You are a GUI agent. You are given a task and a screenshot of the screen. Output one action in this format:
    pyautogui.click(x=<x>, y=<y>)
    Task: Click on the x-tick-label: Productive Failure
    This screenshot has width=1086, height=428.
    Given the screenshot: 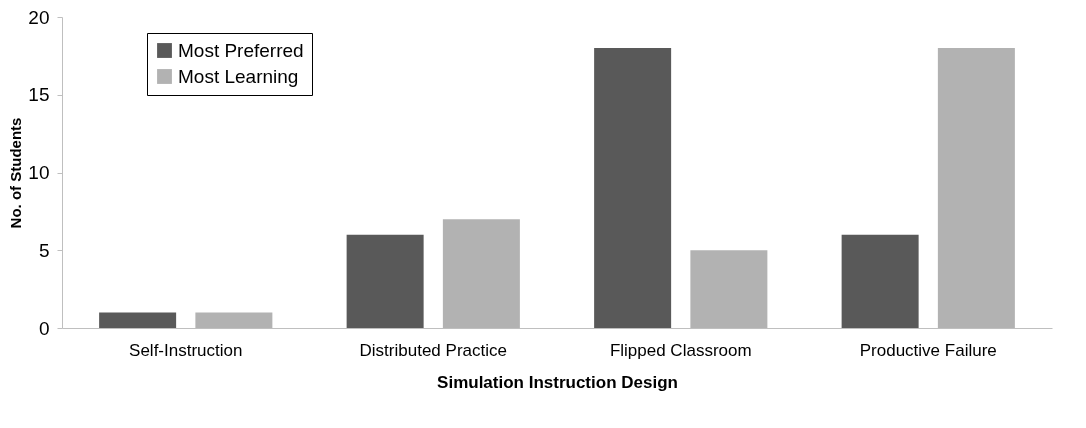 What is the action you would take?
    pyautogui.click(x=928, y=350)
    